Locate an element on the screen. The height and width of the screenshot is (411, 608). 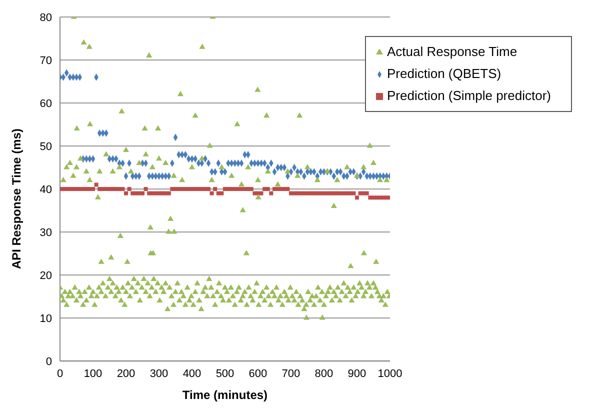
x-tick-label: 500 is located at coordinates (225, 374).